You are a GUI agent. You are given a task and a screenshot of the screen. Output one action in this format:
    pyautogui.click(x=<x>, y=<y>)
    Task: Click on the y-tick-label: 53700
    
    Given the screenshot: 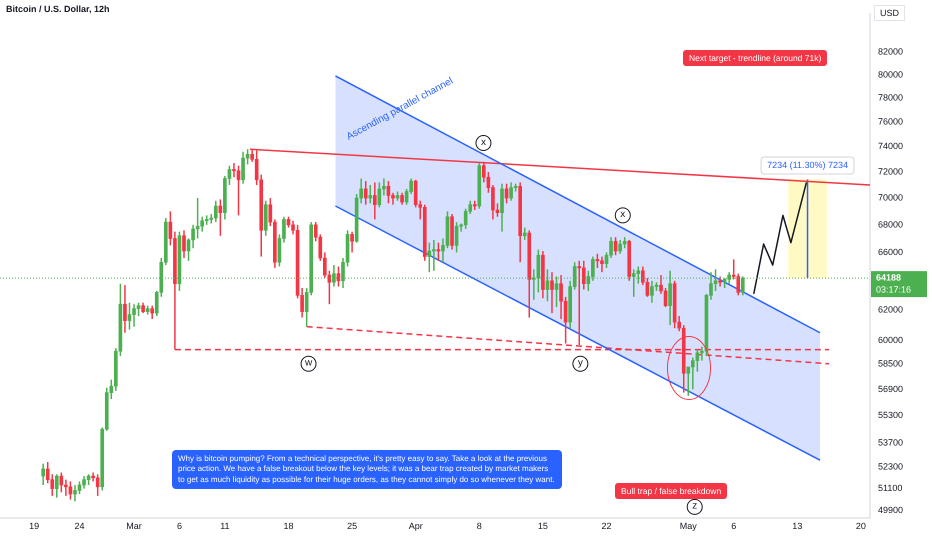 What is the action you would take?
    pyautogui.click(x=891, y=442)
    